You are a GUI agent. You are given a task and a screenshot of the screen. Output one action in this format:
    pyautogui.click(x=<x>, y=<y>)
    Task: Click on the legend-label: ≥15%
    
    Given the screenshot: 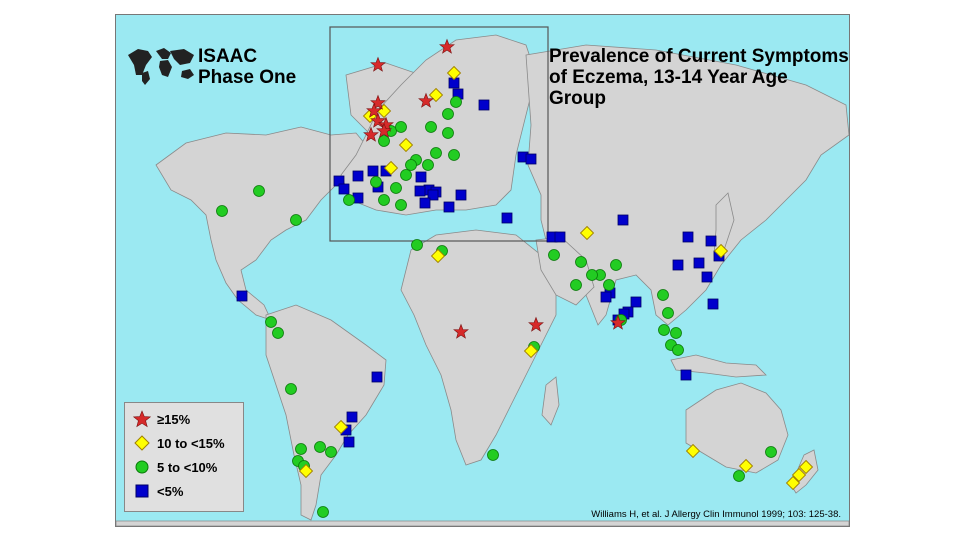 What is the action you would take?
    pyautogui.click(x=174, y=419)
    